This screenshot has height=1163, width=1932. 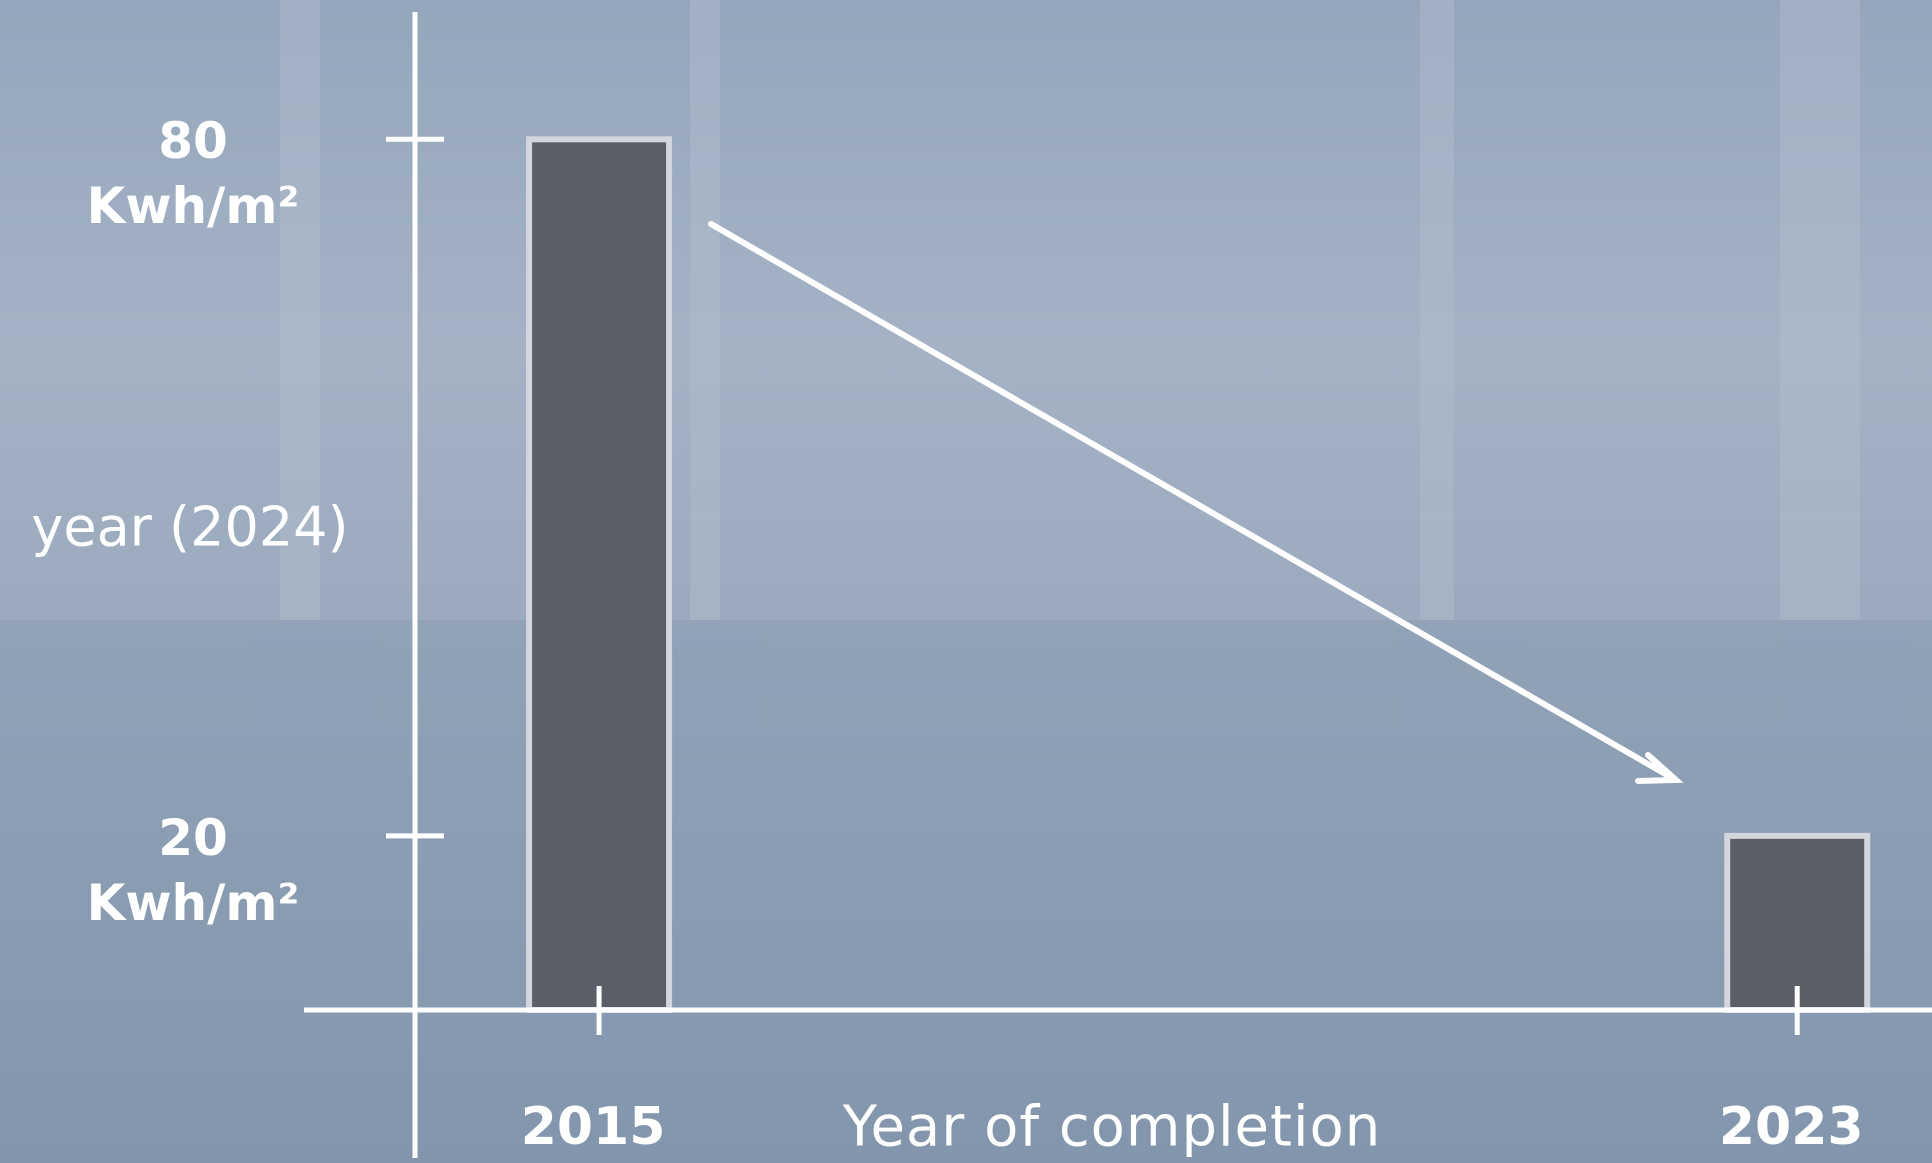 I want to click on x-axis-label: Year of completion, so click(x=1112, y=1127).